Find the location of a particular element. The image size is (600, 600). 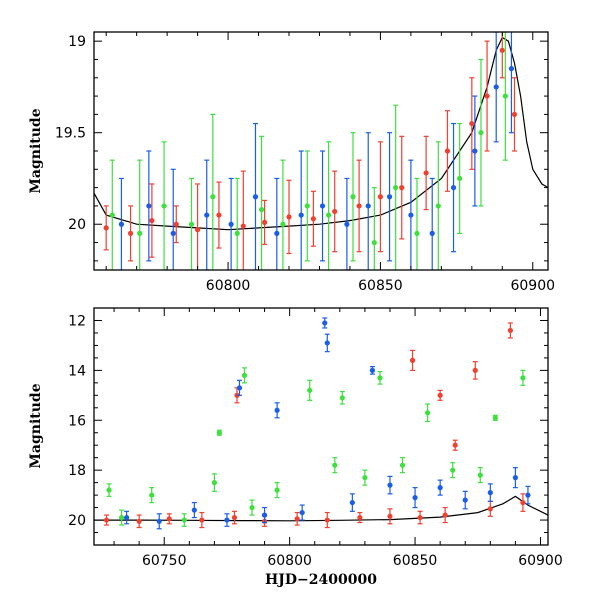

y-tick-label: 16 is located at coordinates (77, 421).